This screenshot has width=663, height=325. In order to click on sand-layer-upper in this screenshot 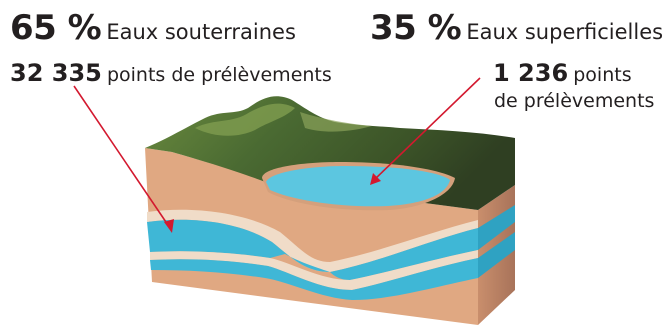, I will do `click(312, 240)`.